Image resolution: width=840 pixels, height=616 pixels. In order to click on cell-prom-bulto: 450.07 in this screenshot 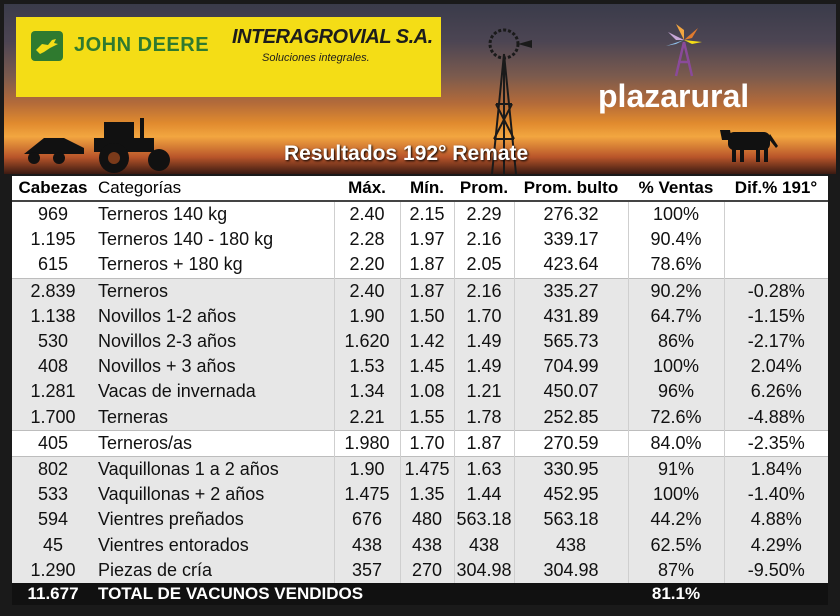, I will do `click(570, 392)`.